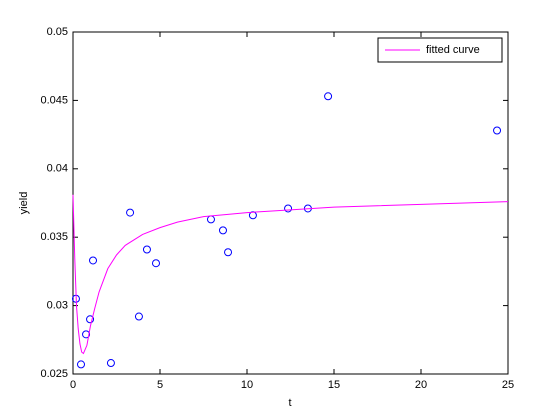  What do you see at coordinates (57, 32) in the screenshot?
I see `y-tick-label: 0.05` at bounding box center [57, 32].